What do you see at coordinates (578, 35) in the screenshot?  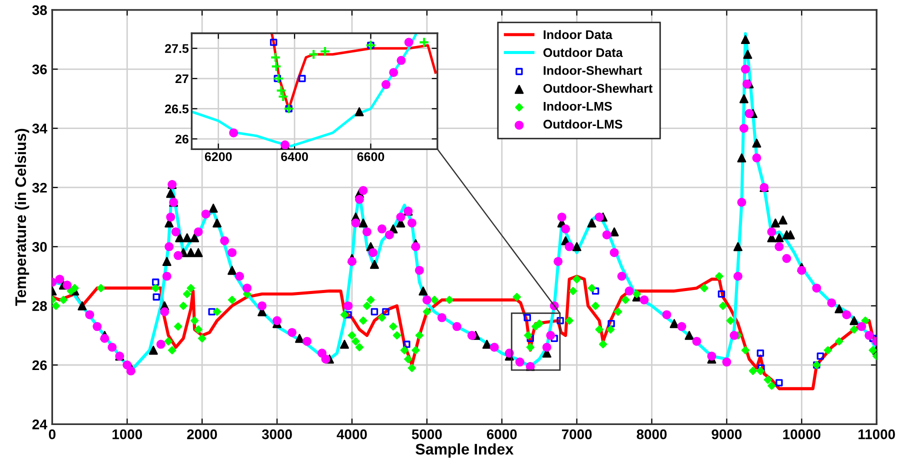 I see `legend-label: Indoor Data` at bounding box center [578, 35].